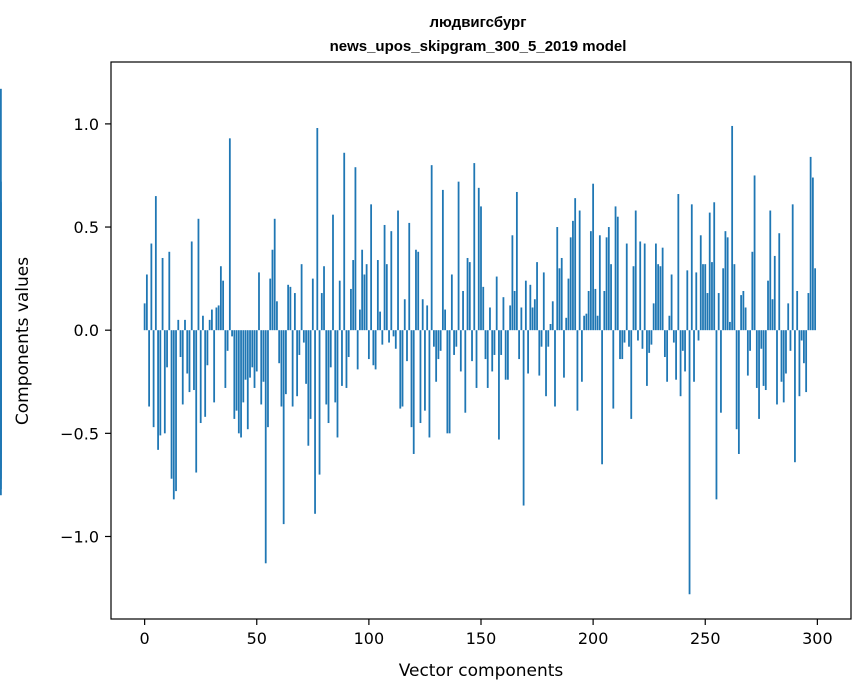 Image resolution: width=867 pixels, height=696 pixels. Describe the element at coordinates (486, 633) in the screenshot. I see `x-axis: 0 50 100 150 200 250 300` at that location.